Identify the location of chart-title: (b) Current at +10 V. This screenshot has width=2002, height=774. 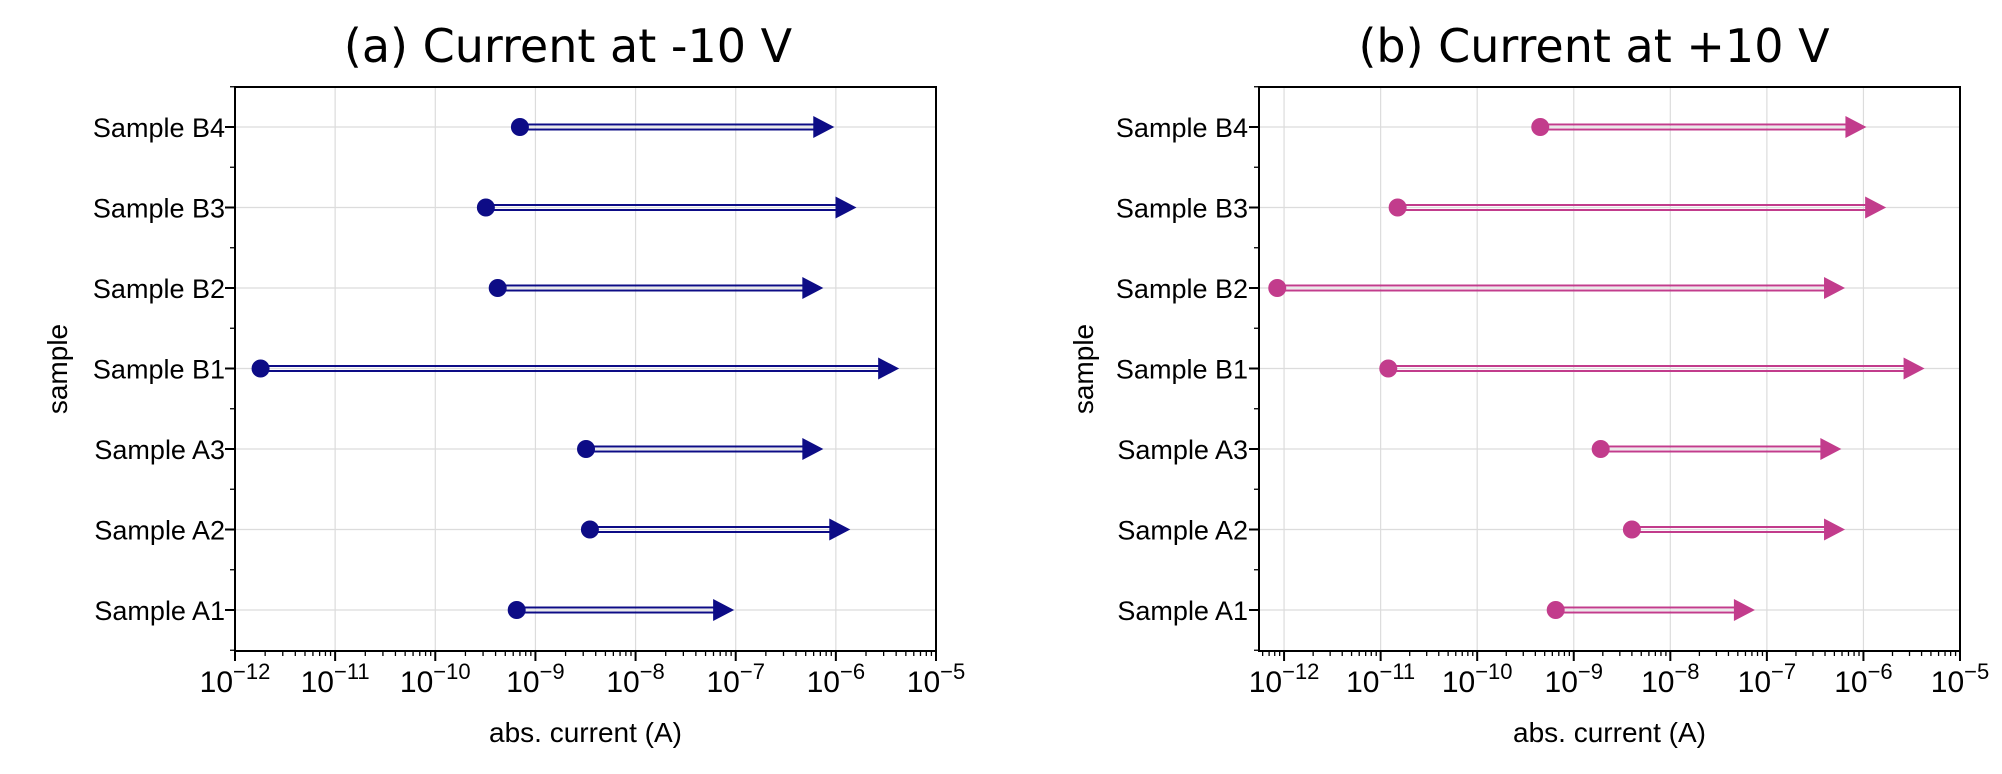
(1594, 46).